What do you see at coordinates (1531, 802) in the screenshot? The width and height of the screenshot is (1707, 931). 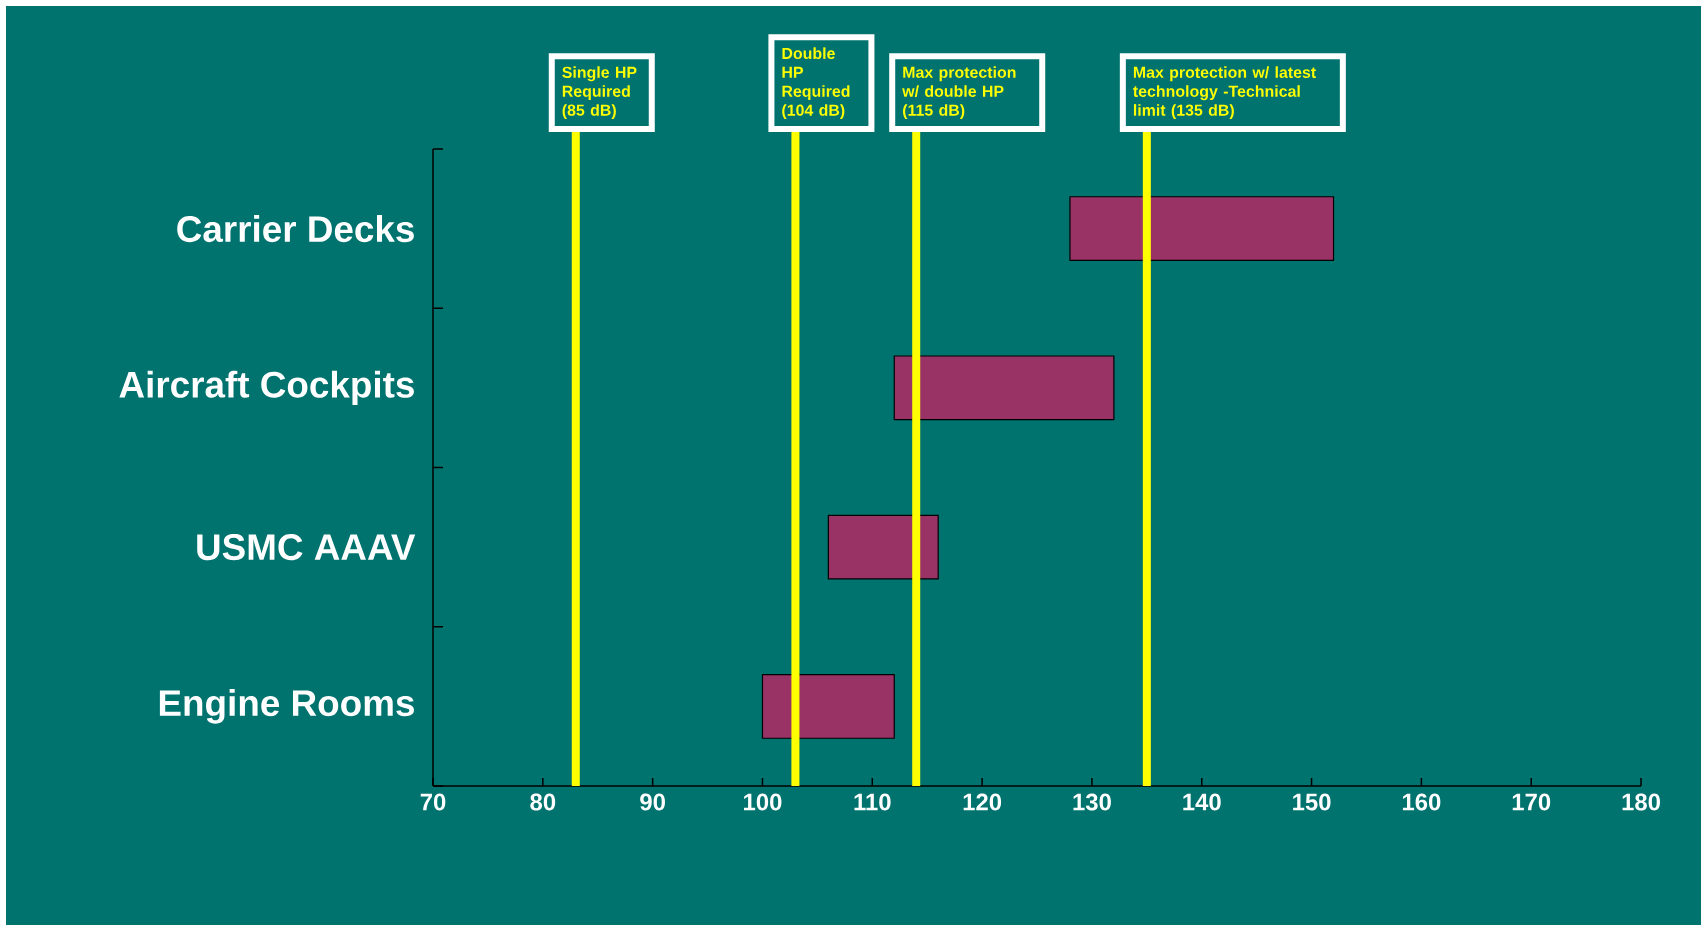 I see `x-tick-label: 170` at bounding box center [1531, 802].